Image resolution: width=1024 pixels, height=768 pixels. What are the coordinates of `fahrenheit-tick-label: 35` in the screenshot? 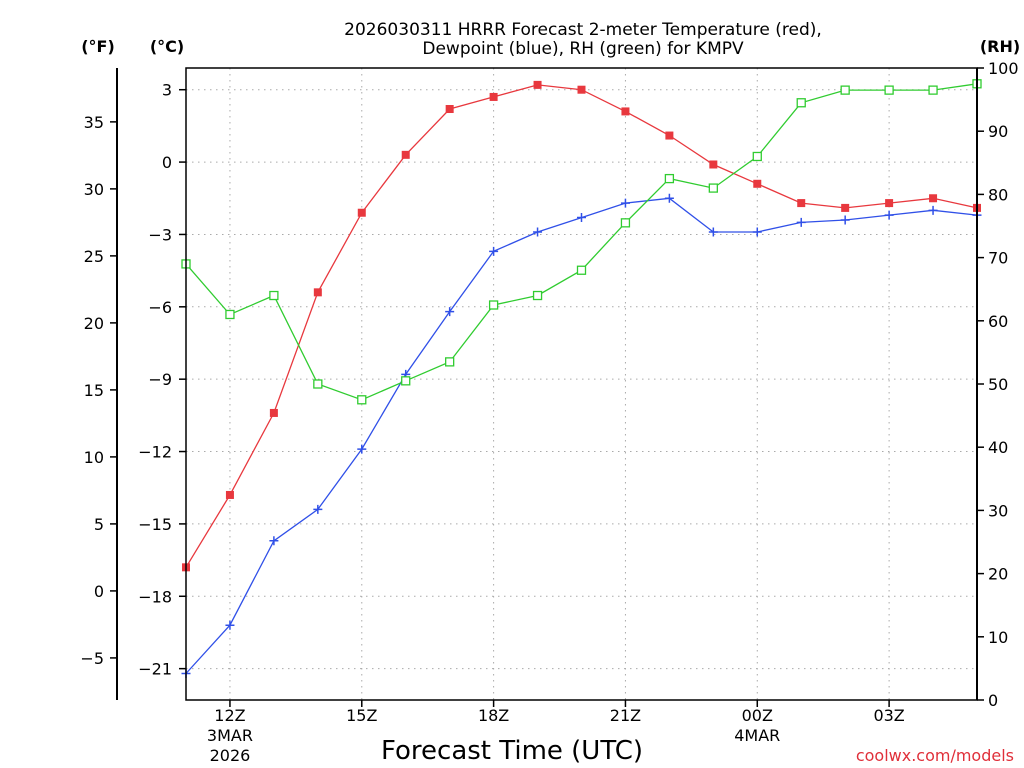 It's located at (94, 122).